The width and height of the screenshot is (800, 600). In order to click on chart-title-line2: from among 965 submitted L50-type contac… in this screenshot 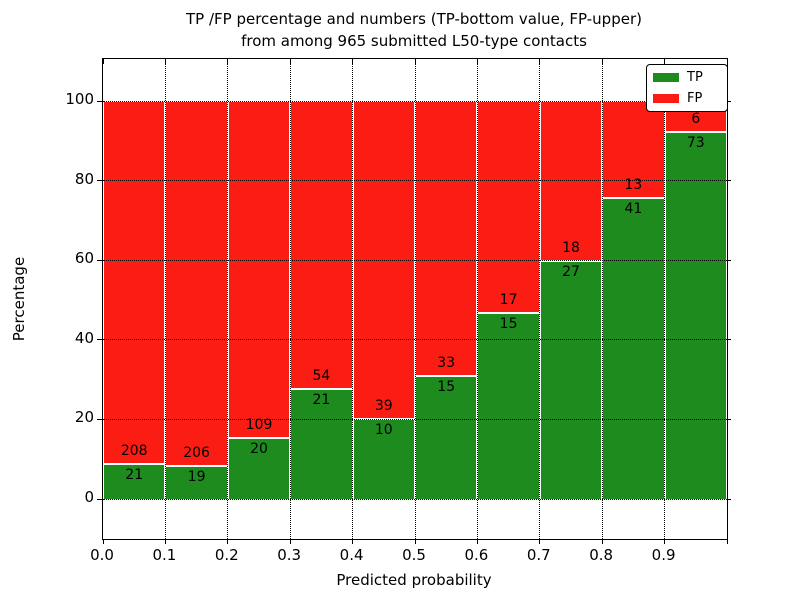, I will do `click(414, 41)`.